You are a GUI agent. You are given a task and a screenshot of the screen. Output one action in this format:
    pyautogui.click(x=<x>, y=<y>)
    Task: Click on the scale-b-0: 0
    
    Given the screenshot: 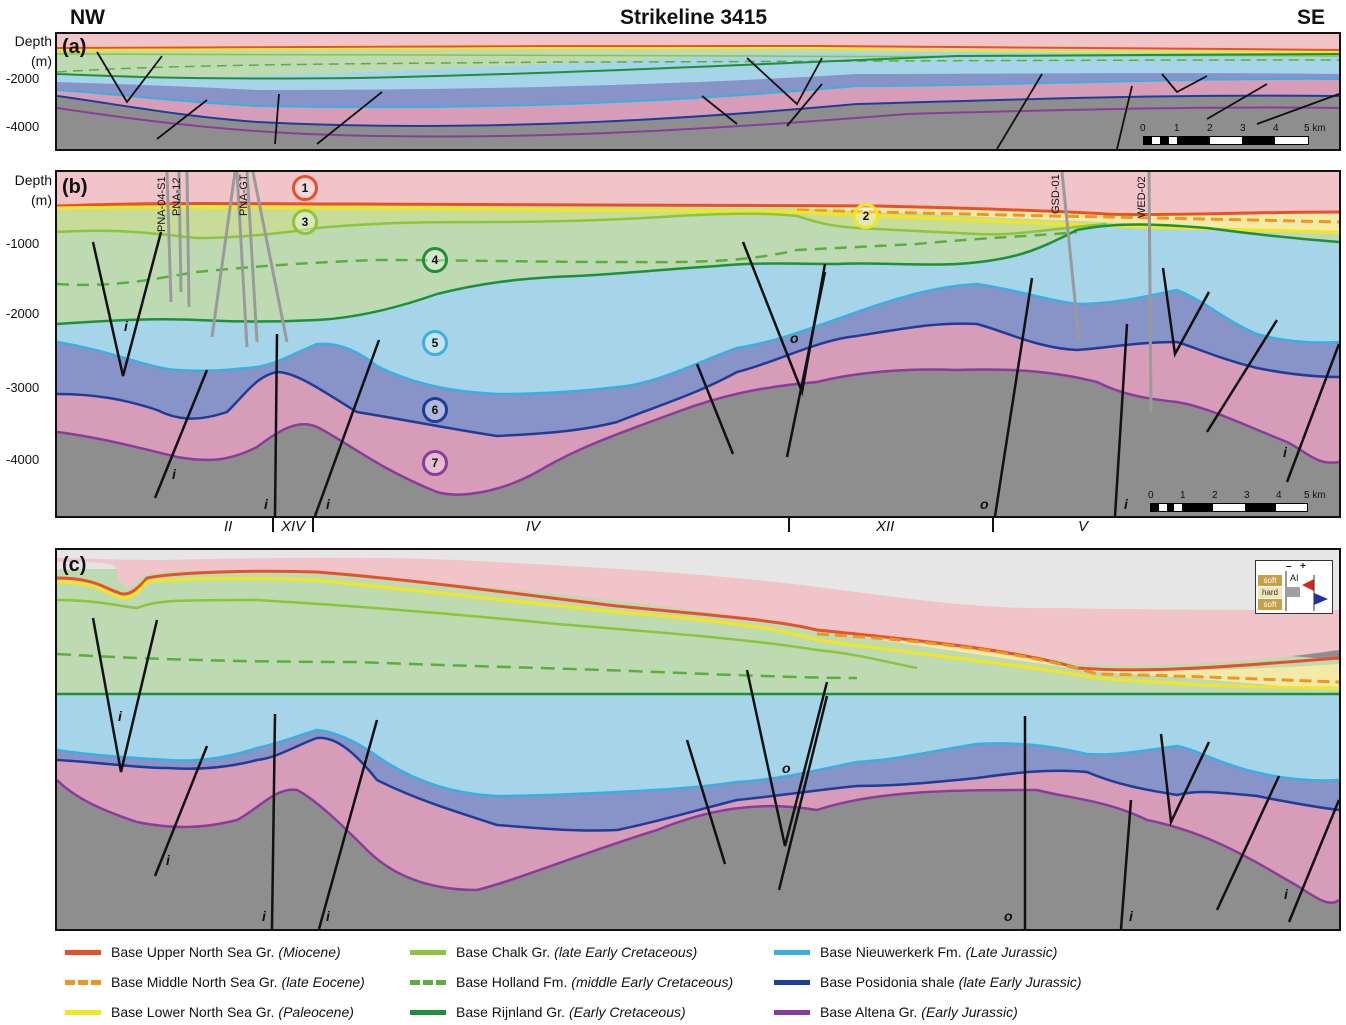 What is the action you would take?
    pyautogui.click(x=1151, y=495)
    